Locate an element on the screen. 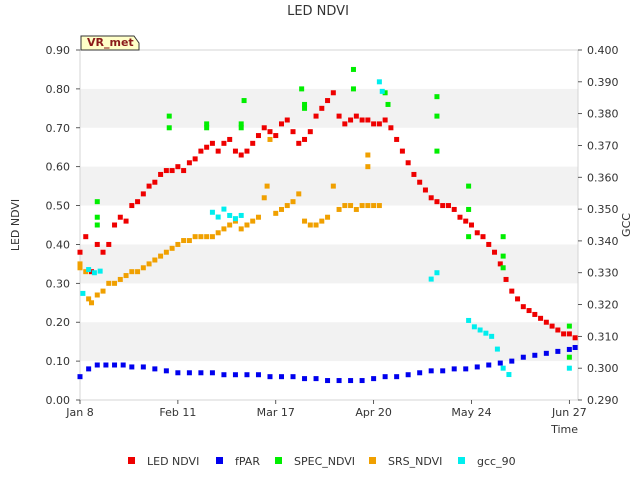 This screenshot has width=640, height=480. legend-swatch-srs-ndvi is located at coordinates (372, 460).